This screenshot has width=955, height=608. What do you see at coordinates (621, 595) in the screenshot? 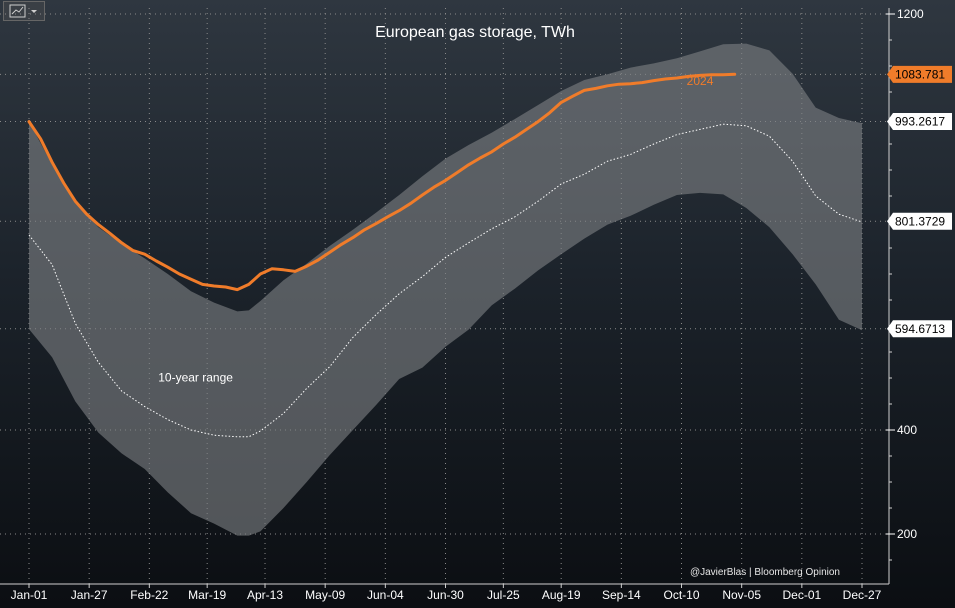
I see `x-tick-label: Sep-14` at bounding box center [621, 595].